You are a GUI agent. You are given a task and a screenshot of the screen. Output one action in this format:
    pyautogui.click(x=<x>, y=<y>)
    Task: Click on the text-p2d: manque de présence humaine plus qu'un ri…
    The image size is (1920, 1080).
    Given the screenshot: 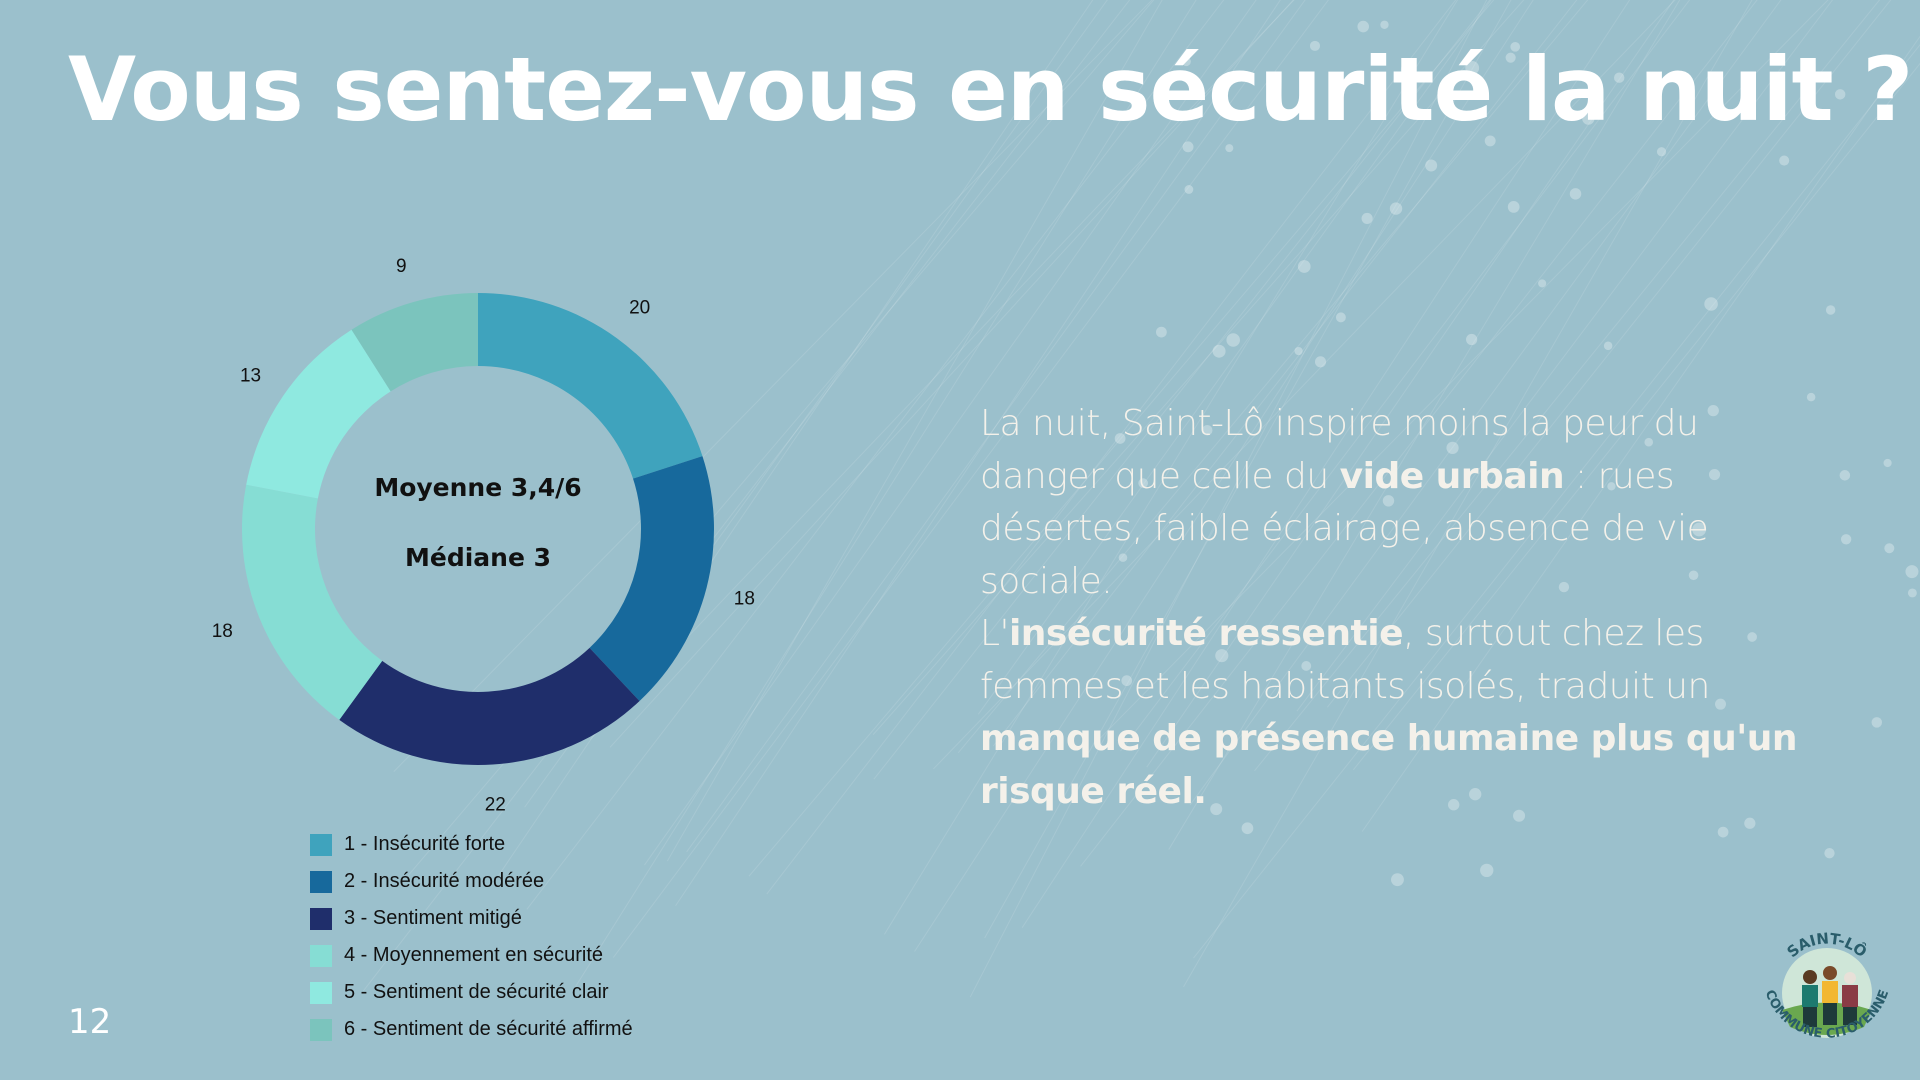 What is the action you would take?
    pyautogui.click(x=1389, y=765)
    